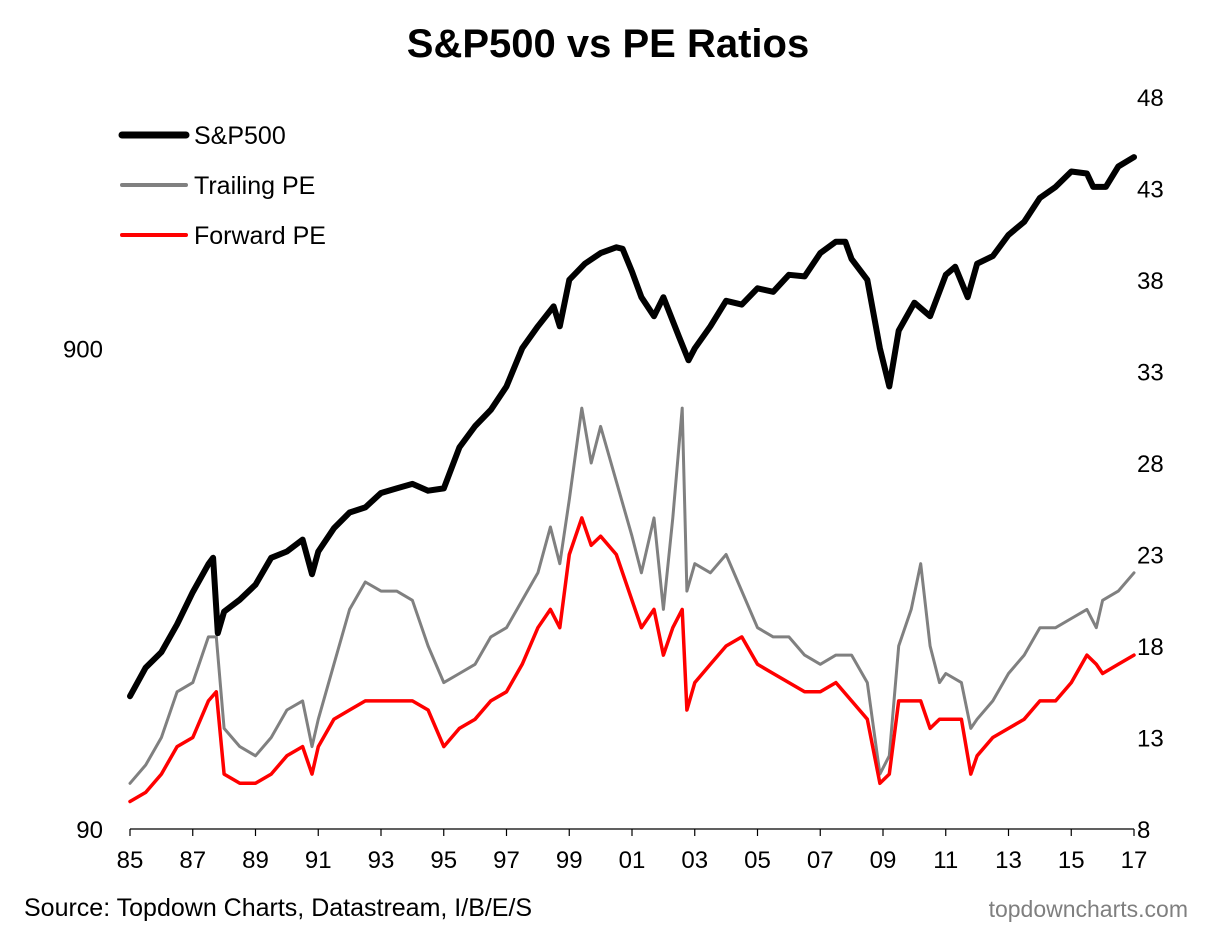 This screenshot has width=1216, height=947. What do you see at coordinates (506, 860) in the screenshot?
I see `x-tick-label: 97` at bounding box center [506, 860].